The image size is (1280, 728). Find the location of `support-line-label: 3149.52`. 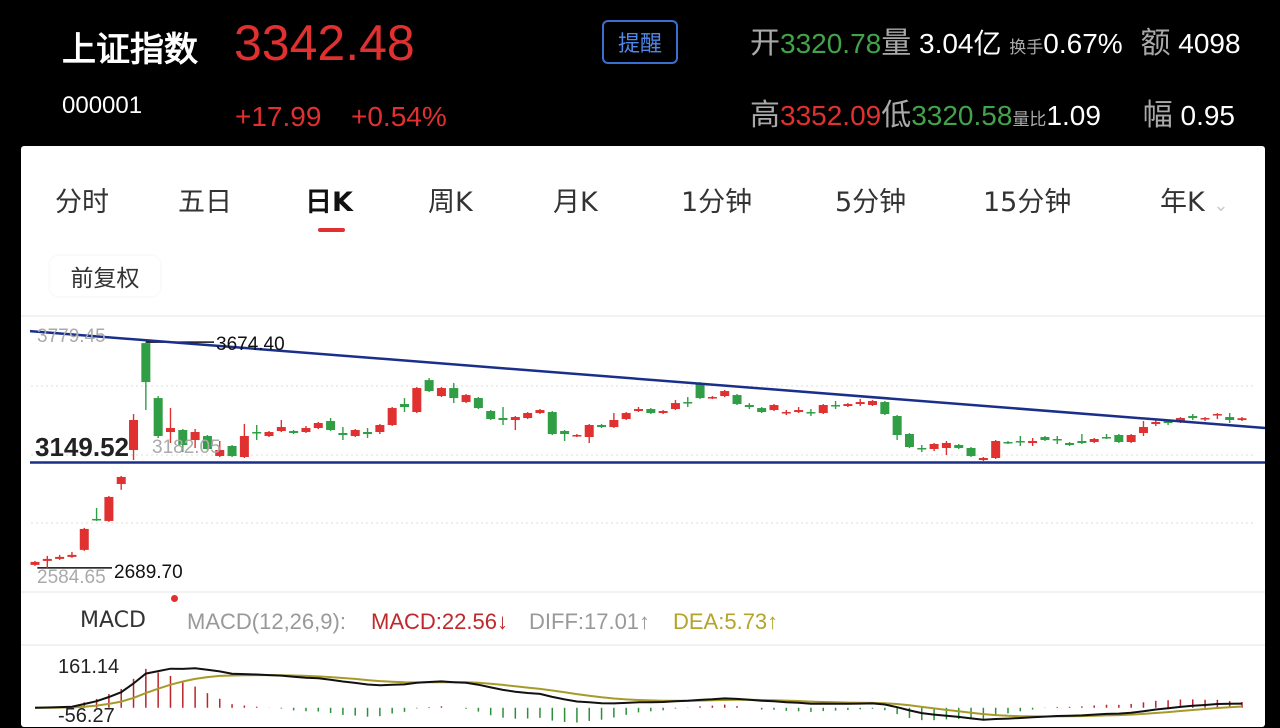

support-line-label: 3149.52 is located at coordinates (82, 447).